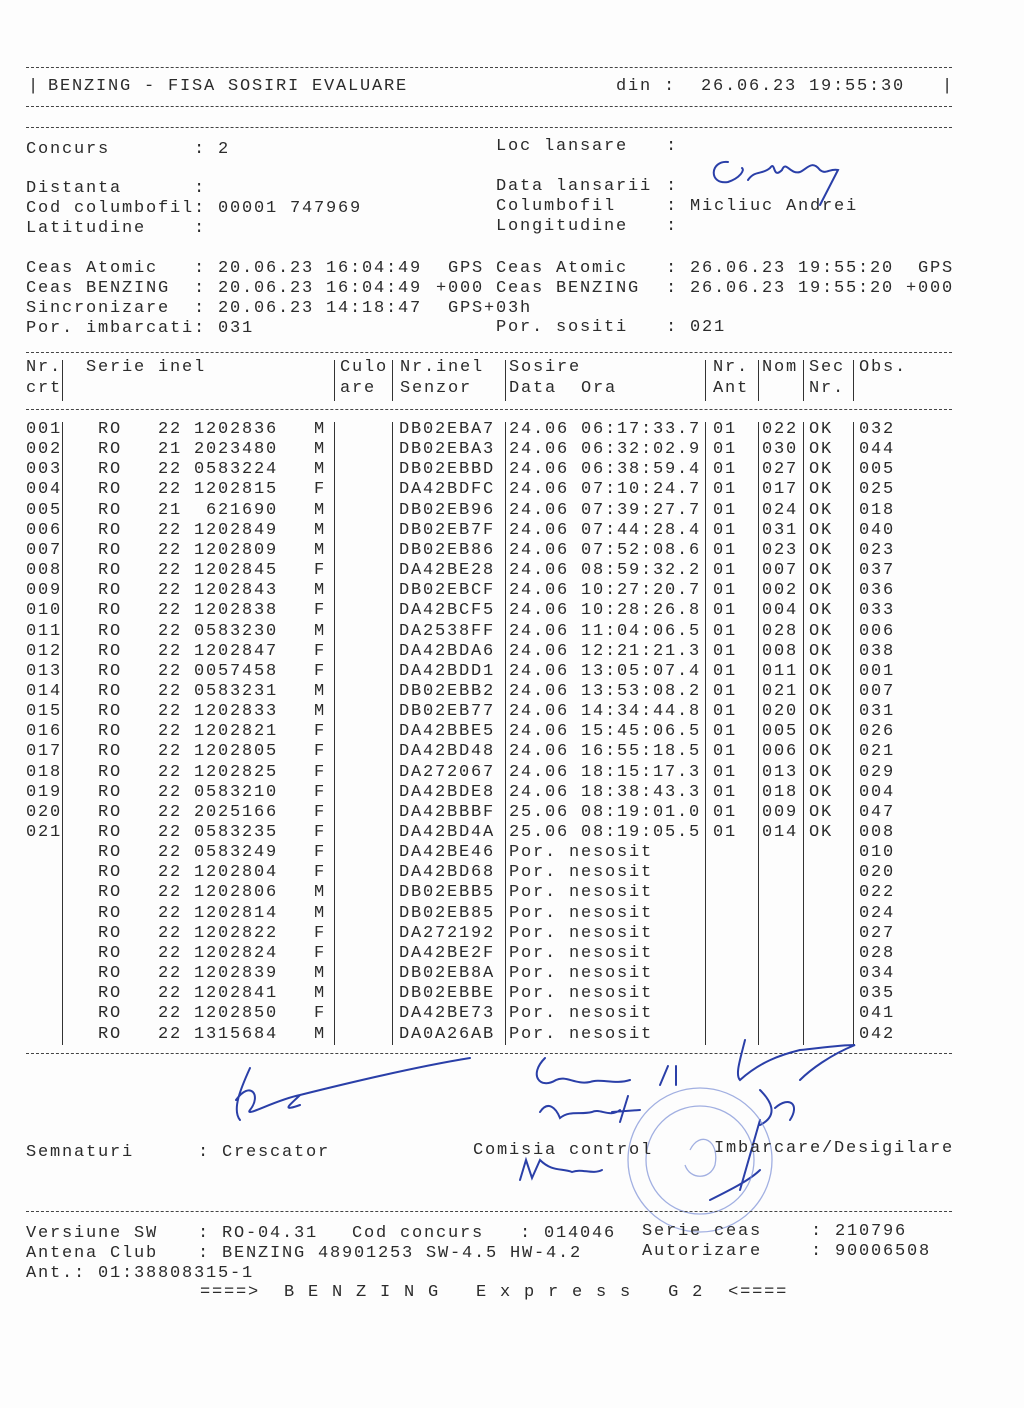  What do you see at coordinates (218, 1014) in the screenshot?
I see `cell-ring: 22 1202850` at bounding box center [218, 1014].